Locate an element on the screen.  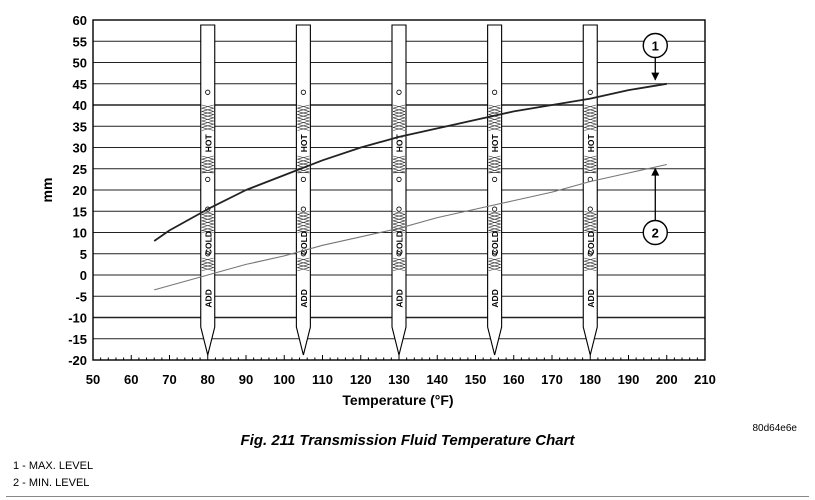
y-tick-label: 20 is located at coordinates (80, 190).